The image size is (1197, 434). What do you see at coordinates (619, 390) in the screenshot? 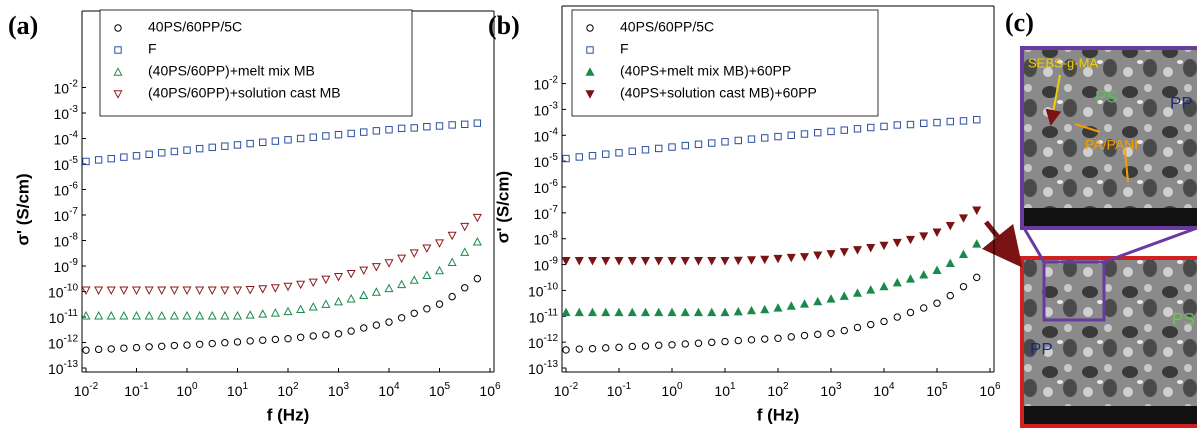
I see `x-tick-label: 10⁻¹` at bounding box center [619, 390].